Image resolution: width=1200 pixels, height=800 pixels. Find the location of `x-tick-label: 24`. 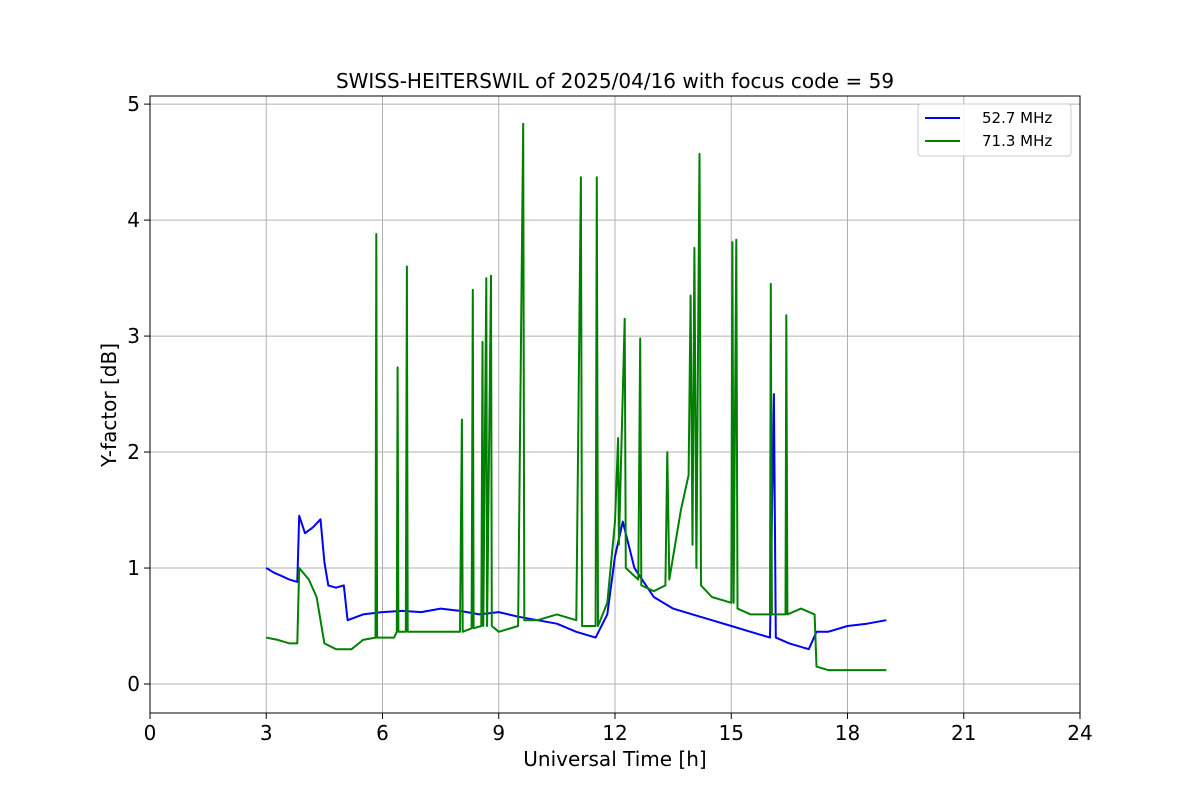

x-tick-label: 24 is located at coordinates (1079, 733).